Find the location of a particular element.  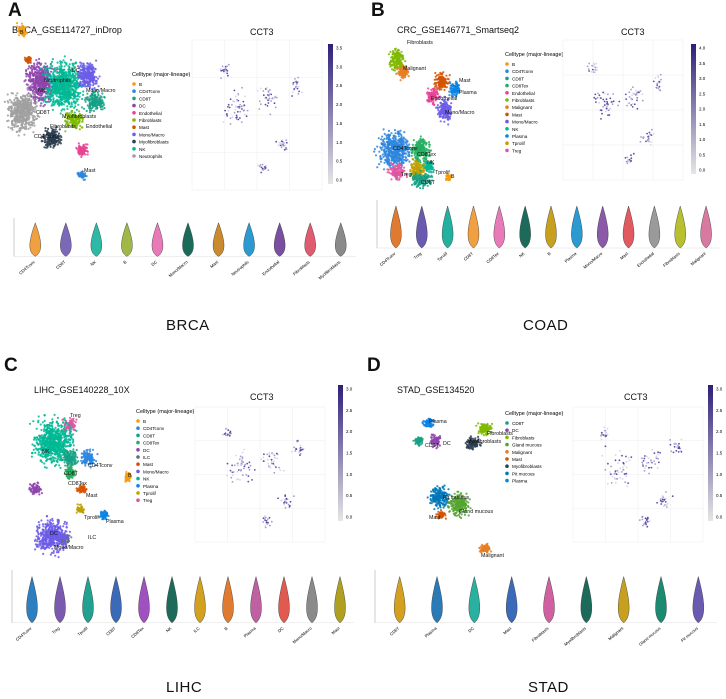

umap-label: Endothelial is located at coordinates (99, 127).